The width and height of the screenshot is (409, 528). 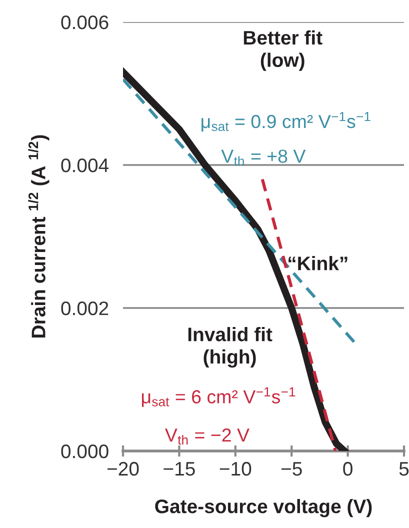 I want to click on annotation: “Kink”, so click(x=318, y=263).